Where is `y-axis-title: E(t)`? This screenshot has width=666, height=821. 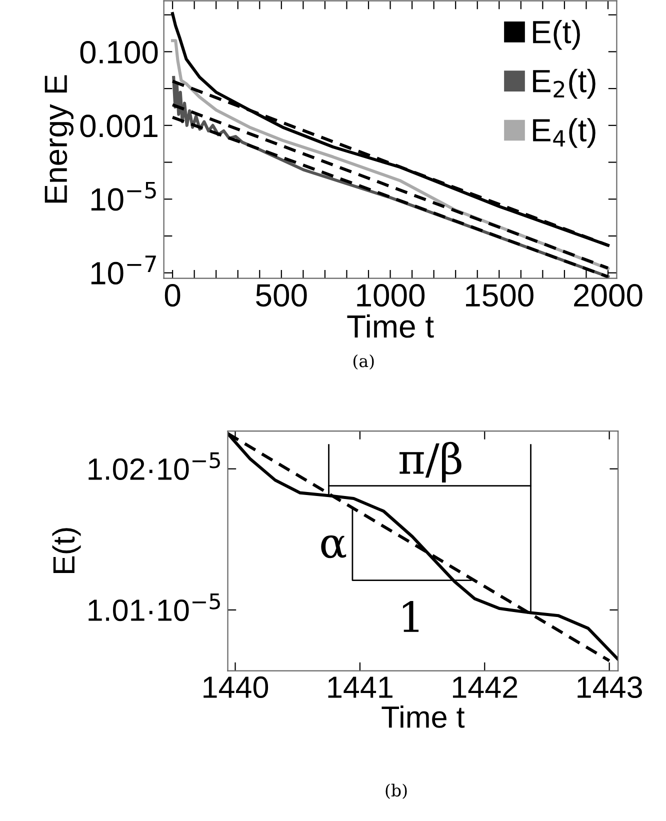
y-axis-title: E(t) is located at coordinates (66, 550).